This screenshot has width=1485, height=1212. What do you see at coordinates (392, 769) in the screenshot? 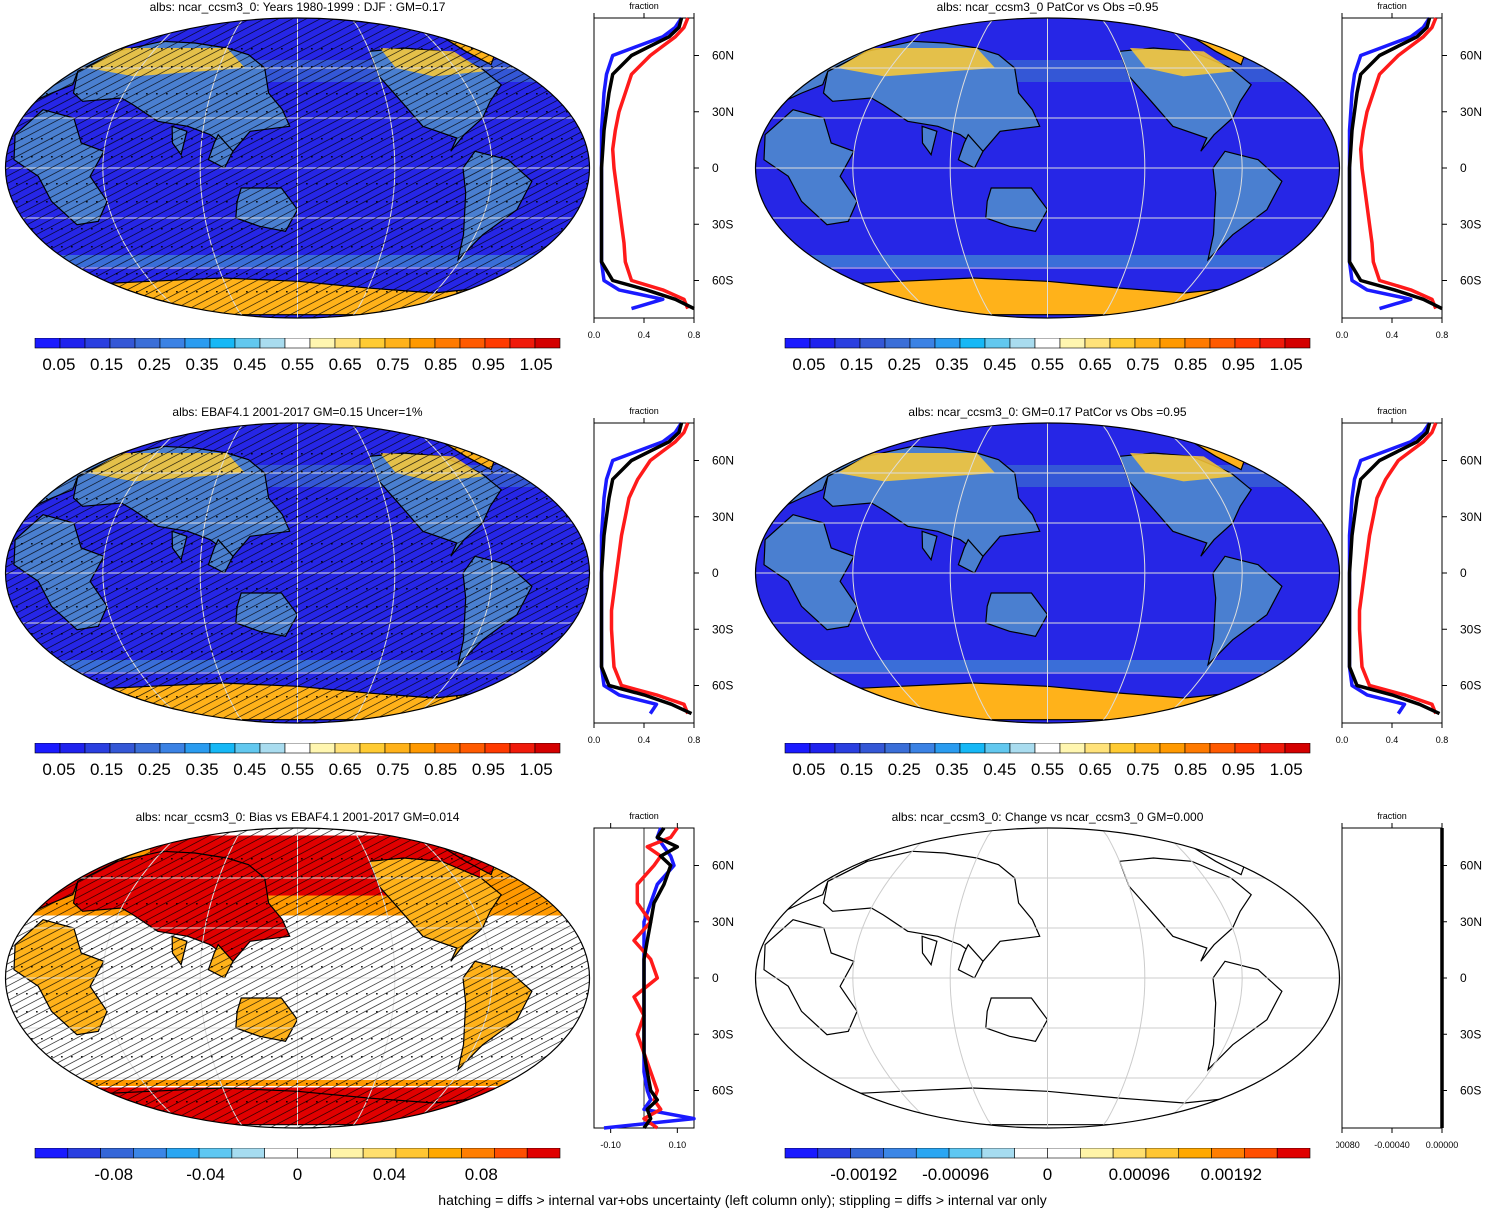
I see `colorbar-tick-label: 0.75` at bounding box center [392, 769].